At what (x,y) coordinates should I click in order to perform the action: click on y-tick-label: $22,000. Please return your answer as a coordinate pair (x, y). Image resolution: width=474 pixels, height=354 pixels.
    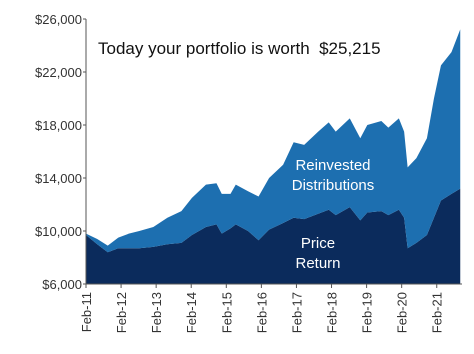
    Looking at the image, I should click on (58, 72).